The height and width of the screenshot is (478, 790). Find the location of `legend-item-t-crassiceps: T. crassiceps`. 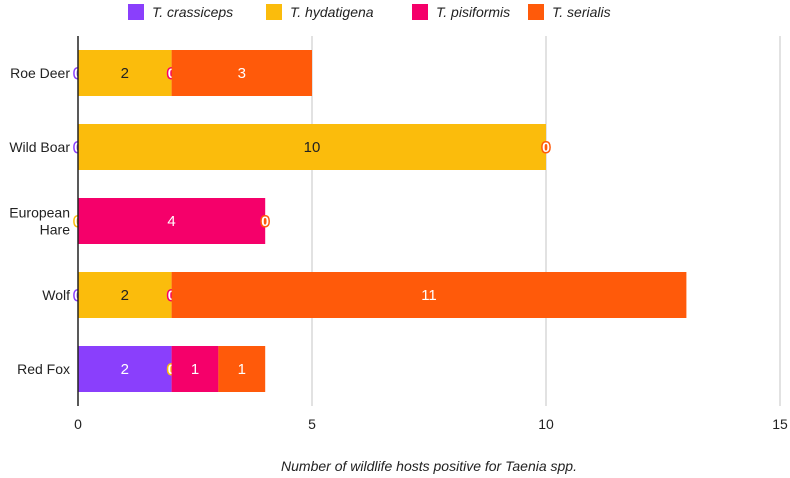

legend-item-t-crassiceps: T. crassiceps is located at coordinates (180, 12).